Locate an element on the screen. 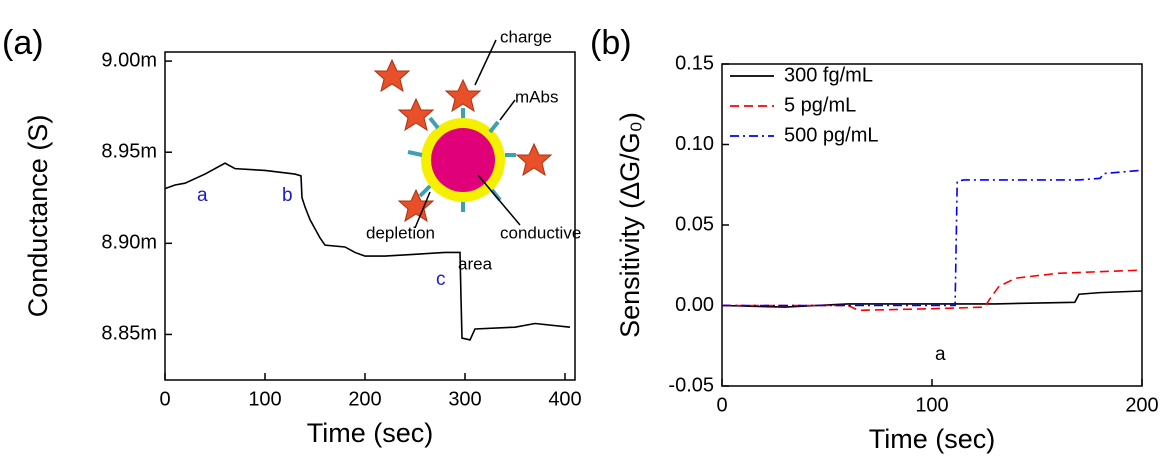  y-tick-label: -0.05 is located at coordinates (691, 385).